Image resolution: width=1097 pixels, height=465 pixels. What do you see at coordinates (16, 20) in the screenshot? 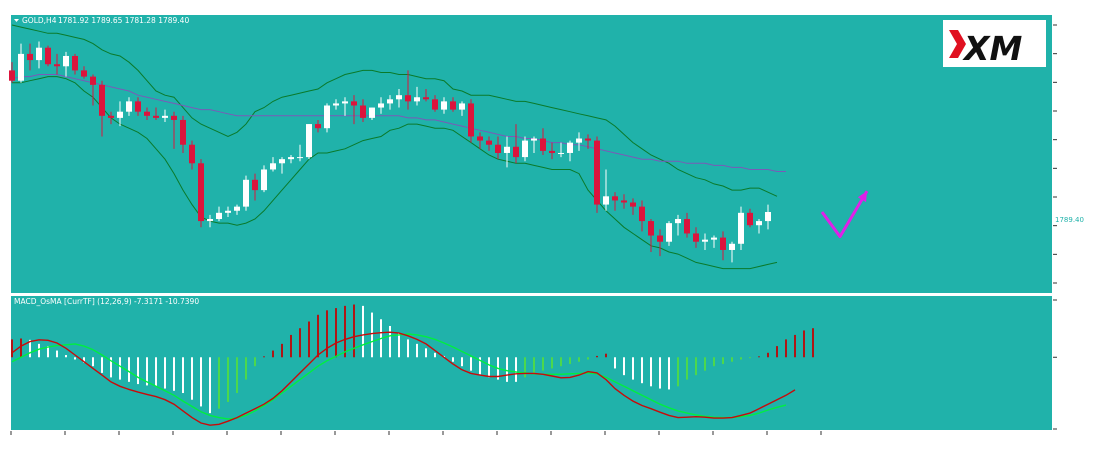
I see `dropdown-triangle-icon` at bounding box center [16, 20].